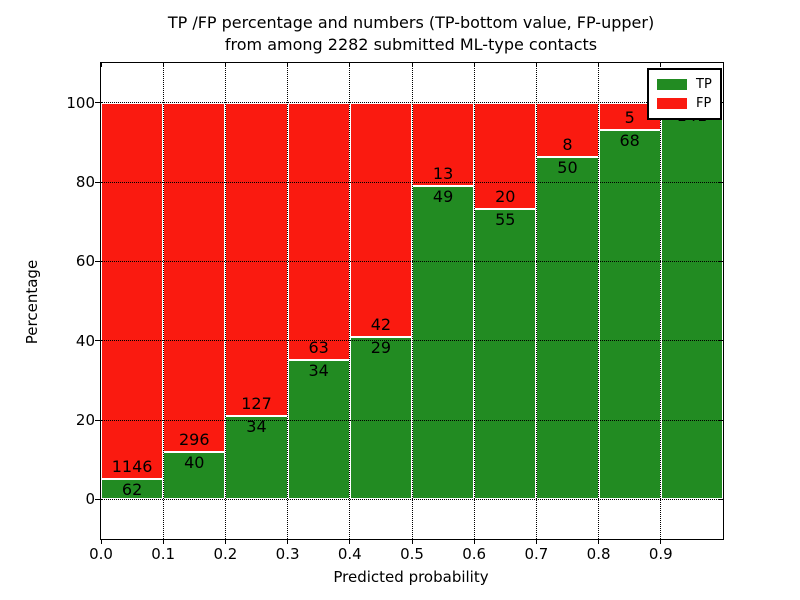 This screenshot has width=800, height=600. I want to click on tp-count-label: 55, so click(505, 219).